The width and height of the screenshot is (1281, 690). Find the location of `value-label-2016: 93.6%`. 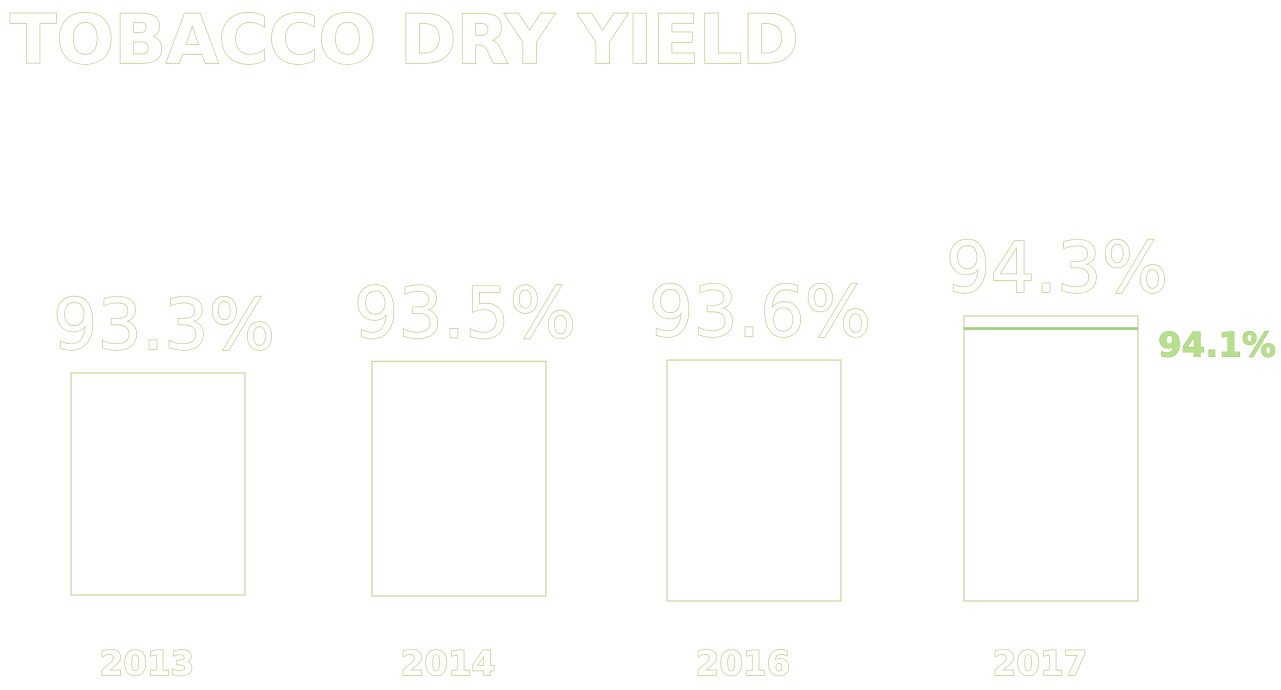

value-label-2016: 93.6% is located at coordinates (760, 312).